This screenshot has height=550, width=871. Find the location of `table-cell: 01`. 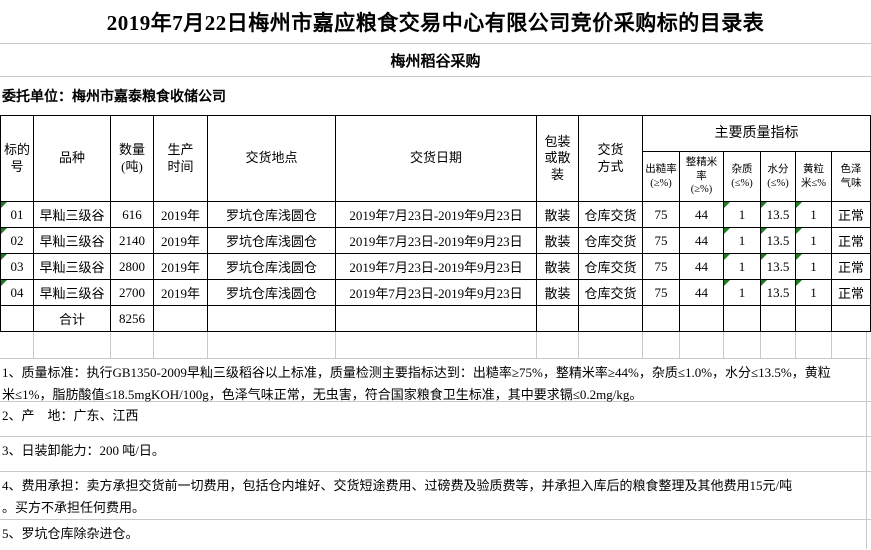

table-cell: 01 is located at coordinates (17, 214).